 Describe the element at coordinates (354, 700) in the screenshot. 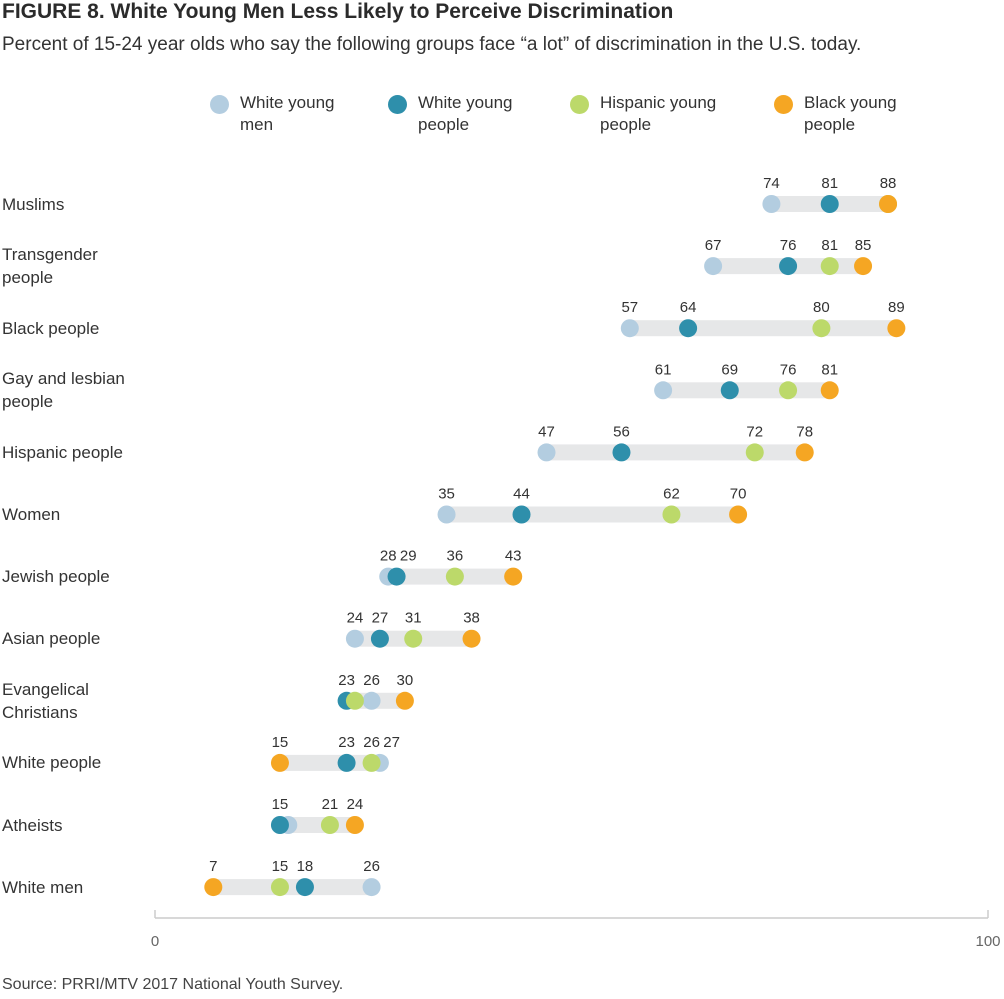

I see `dot-evangelical-christians-hispanic-young-people` at that location.